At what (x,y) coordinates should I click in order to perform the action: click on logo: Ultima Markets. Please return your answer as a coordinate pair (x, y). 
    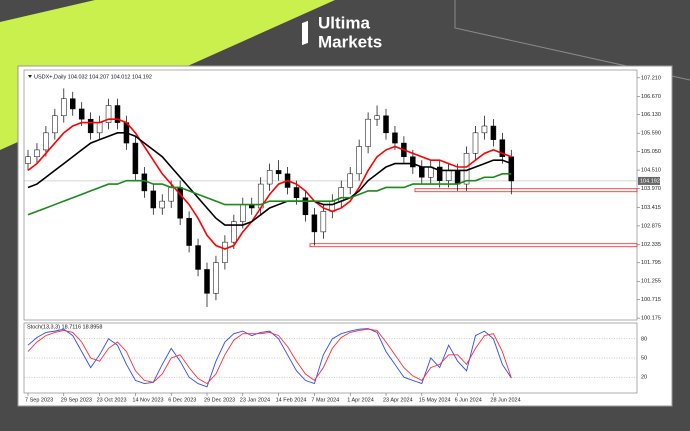
    Looking at the image, I should click on (342, 32).